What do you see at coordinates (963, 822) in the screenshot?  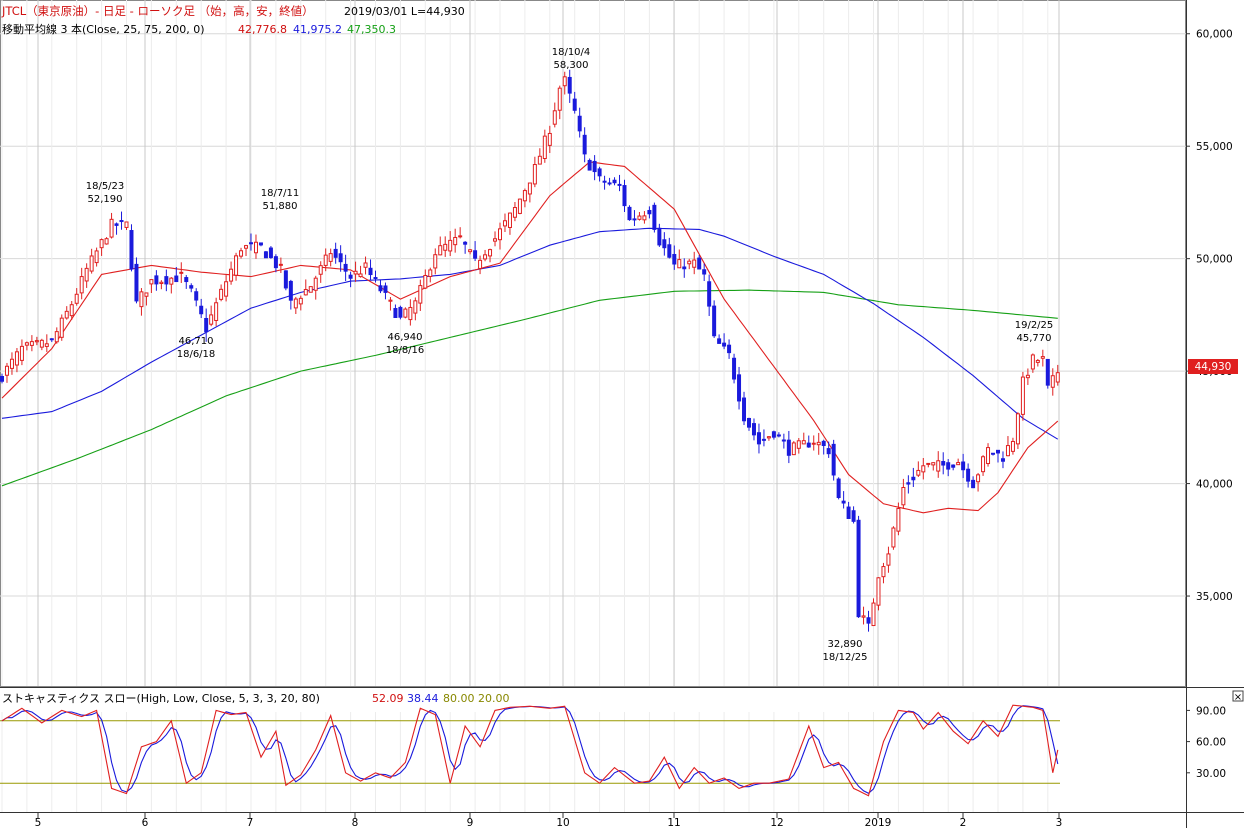 I see `x-tick-label: 2` at bounding box center [963, 822].